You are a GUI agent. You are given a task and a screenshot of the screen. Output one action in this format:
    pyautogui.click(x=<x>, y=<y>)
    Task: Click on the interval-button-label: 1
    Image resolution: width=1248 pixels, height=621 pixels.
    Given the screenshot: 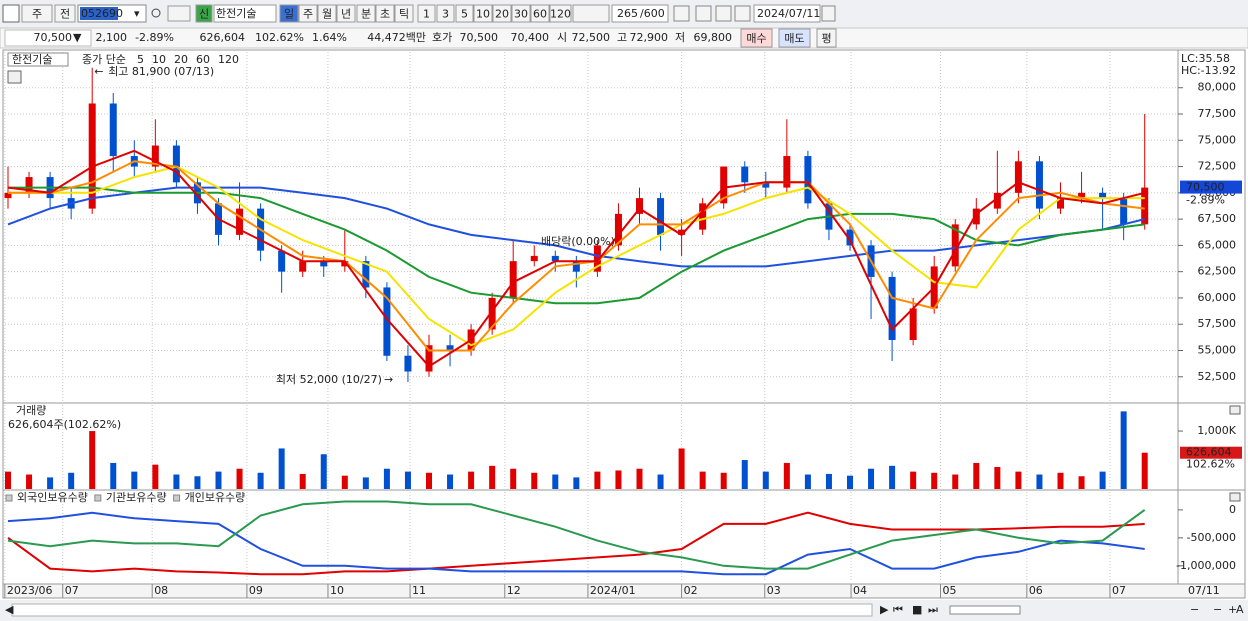 What is the action you would take?
    pyautogui.click(x=426, y=14)
    